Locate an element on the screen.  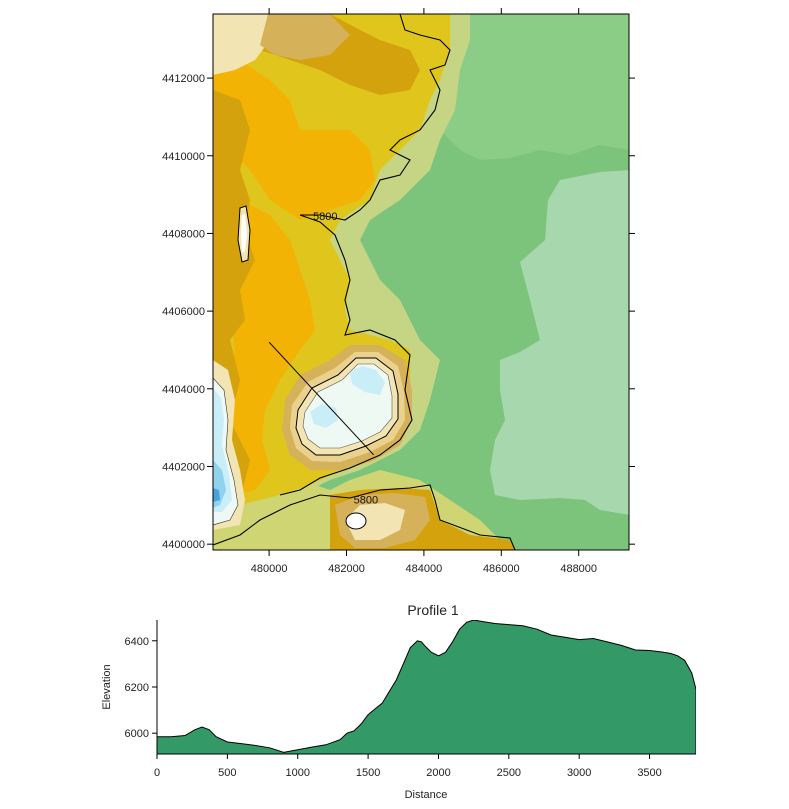
map-region-west-ridge-top is located at coordinates (244, 233).